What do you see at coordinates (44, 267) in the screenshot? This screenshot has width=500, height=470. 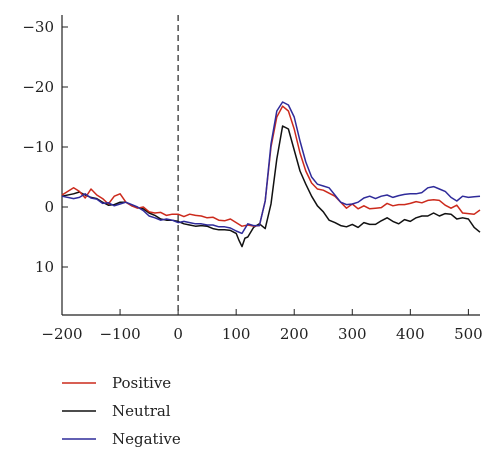 I see `y-tick-label: 10` at bounding box center [44, 267].